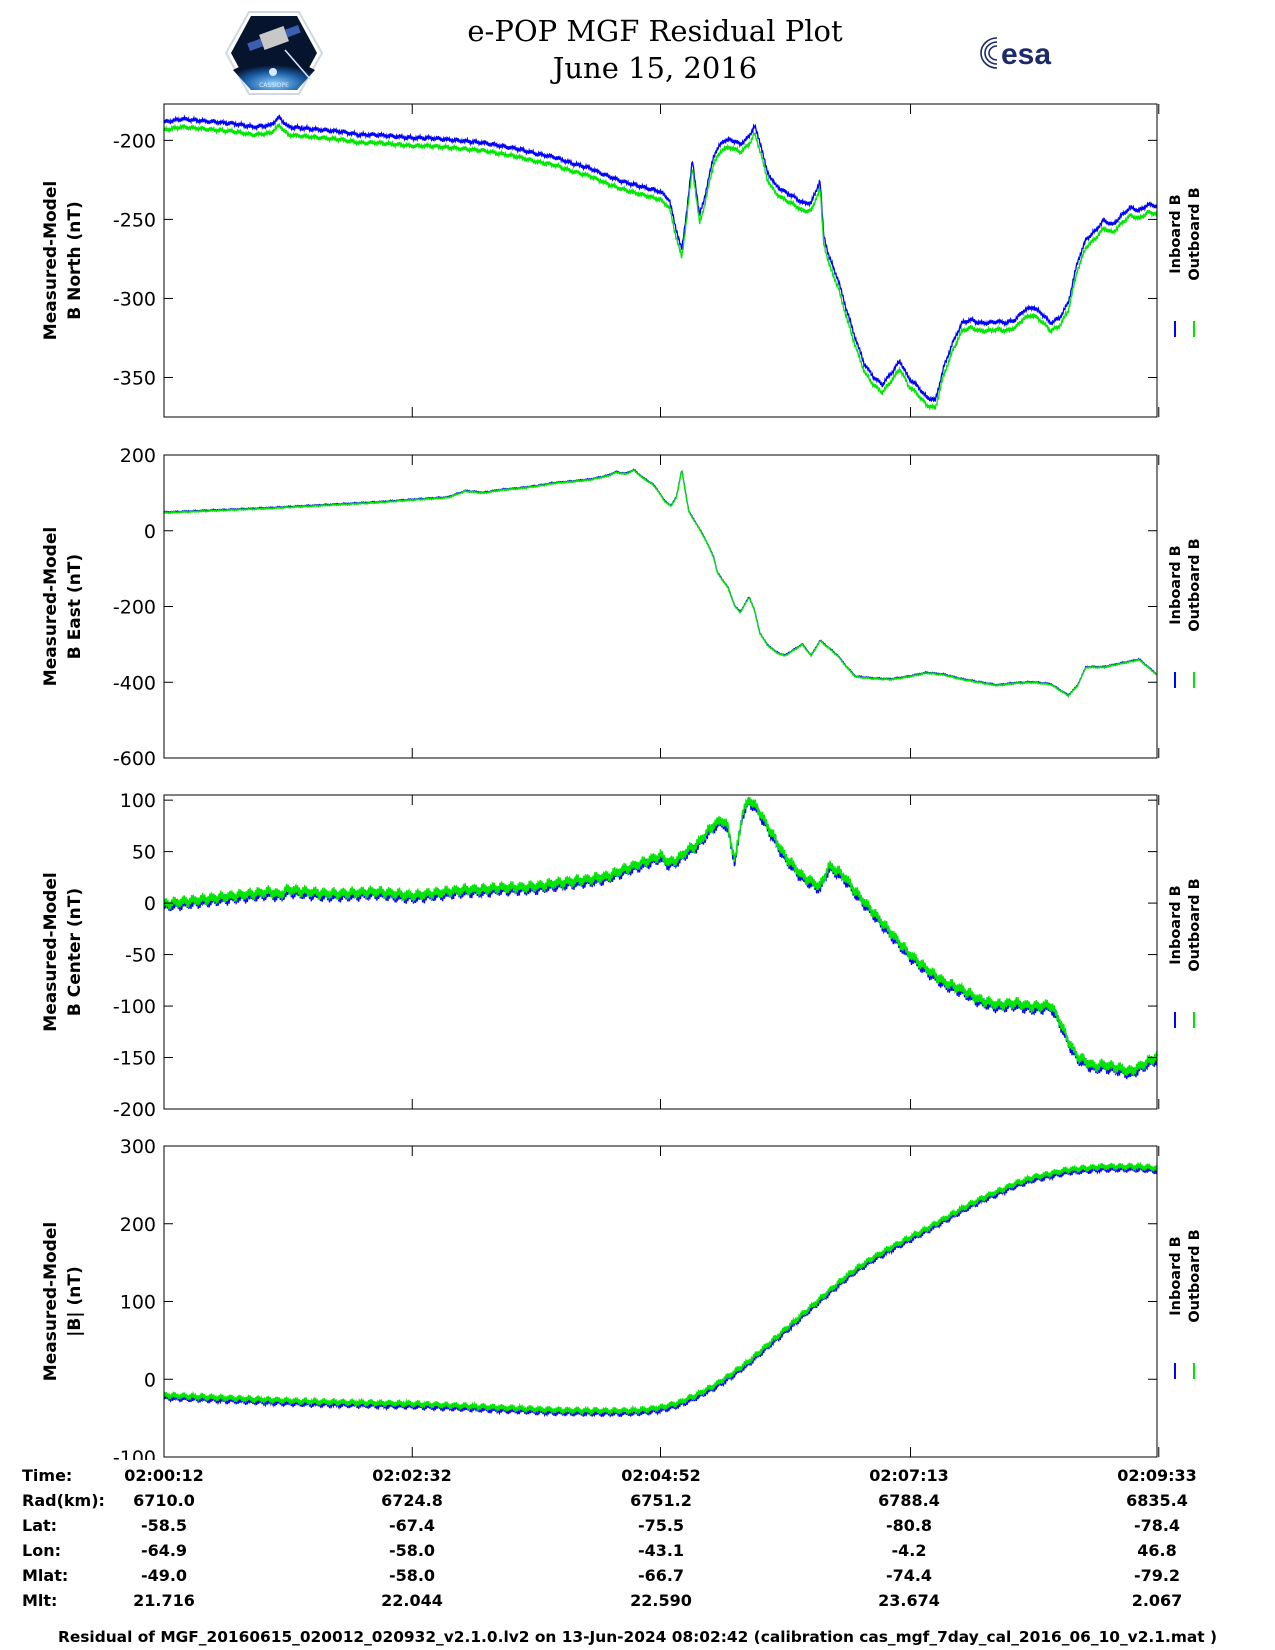 This screenshot has height=1650, width=1275. Describe the element at coordinates (655, 31) in the screenshot. I see `chart-title: e-POP MGF Residual Plot` at that location.